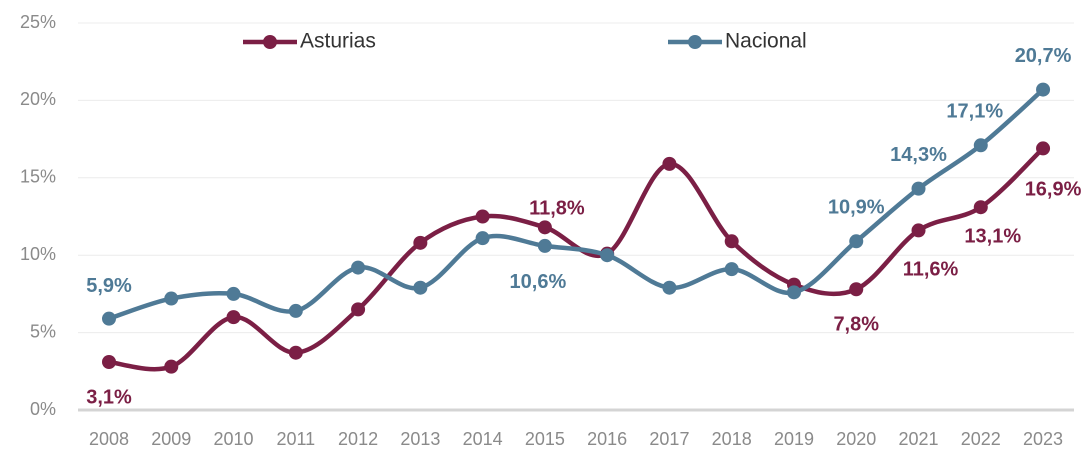 Image resolution: width=1091 pixels, height=451 pixels. I want to click on data-label: 10,9%, so click(856, 208).